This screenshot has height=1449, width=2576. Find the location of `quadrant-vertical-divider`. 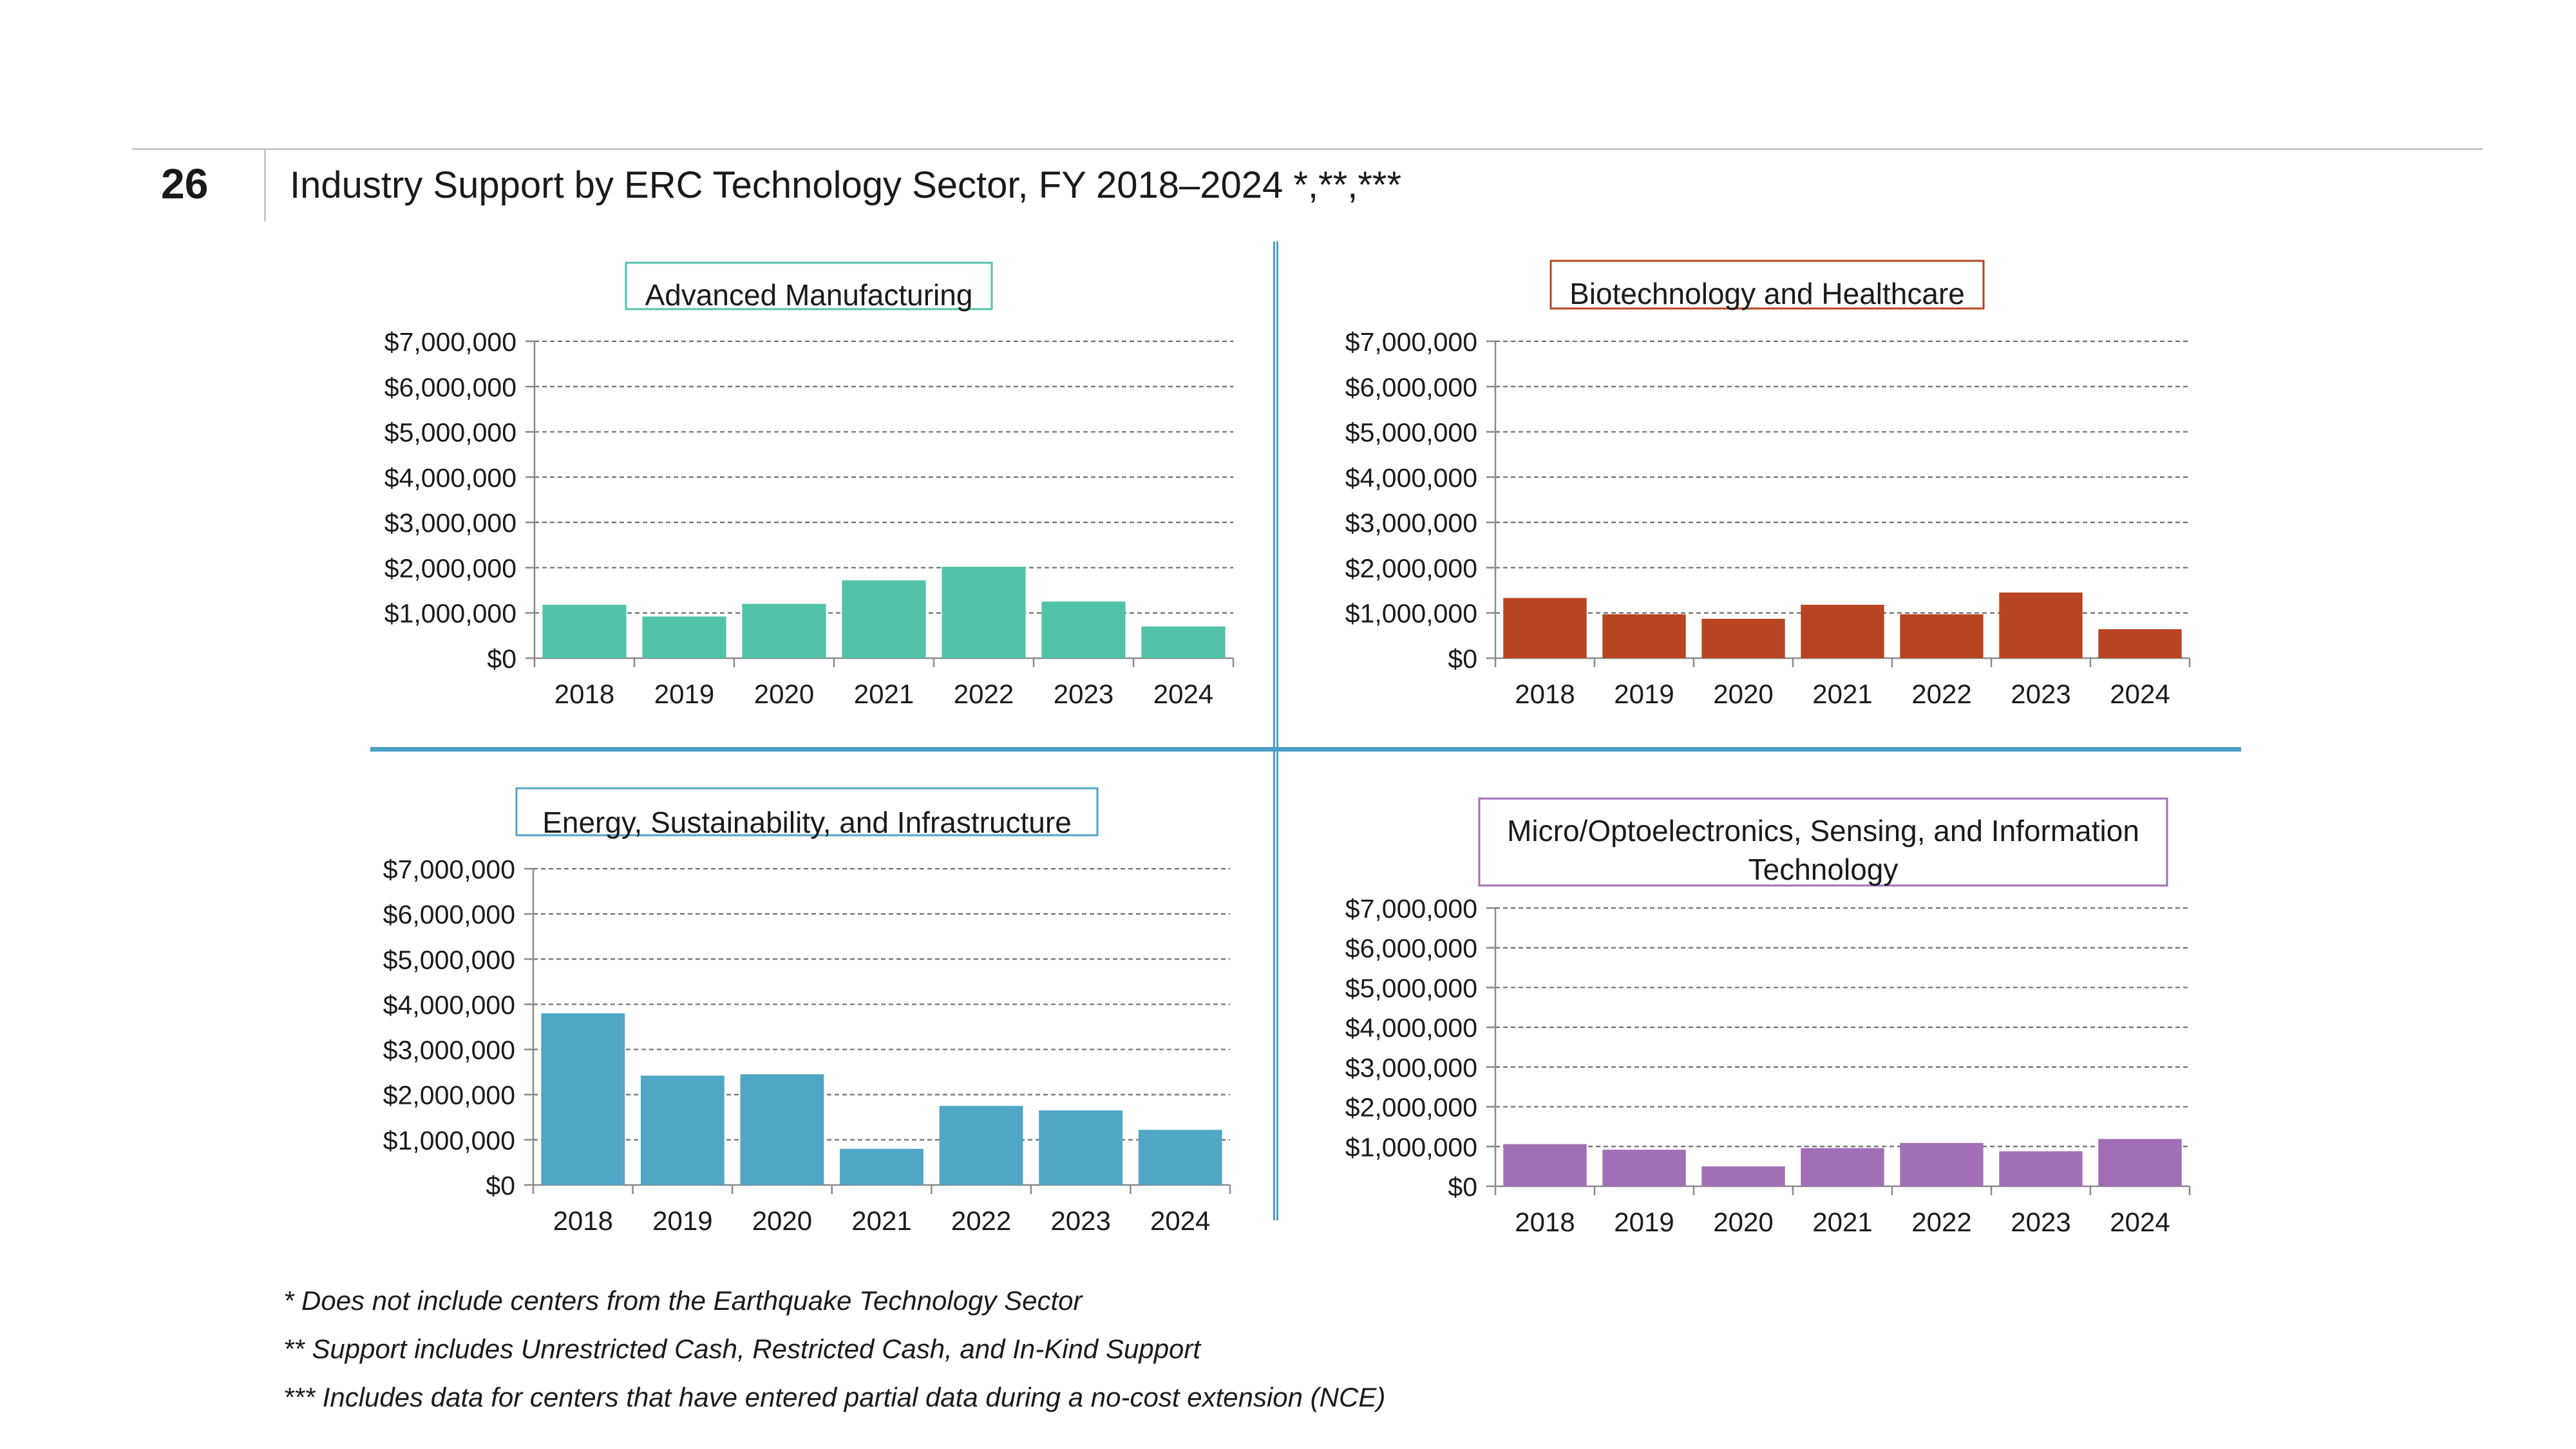

quadrant-vertical-divider is located at coordinates (1275, 731).